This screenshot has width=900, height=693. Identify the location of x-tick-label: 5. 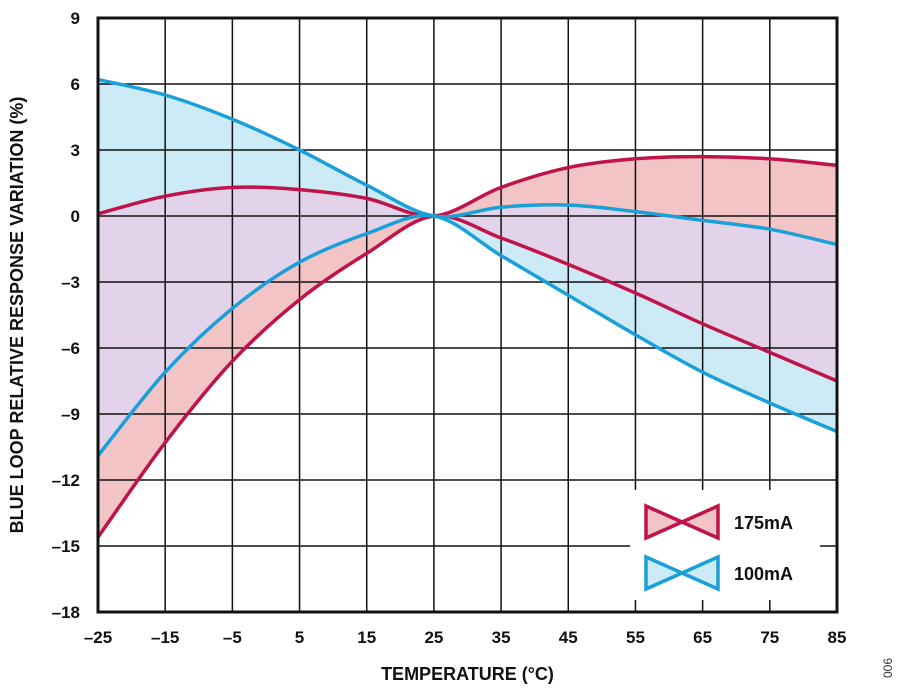
(299, 637).